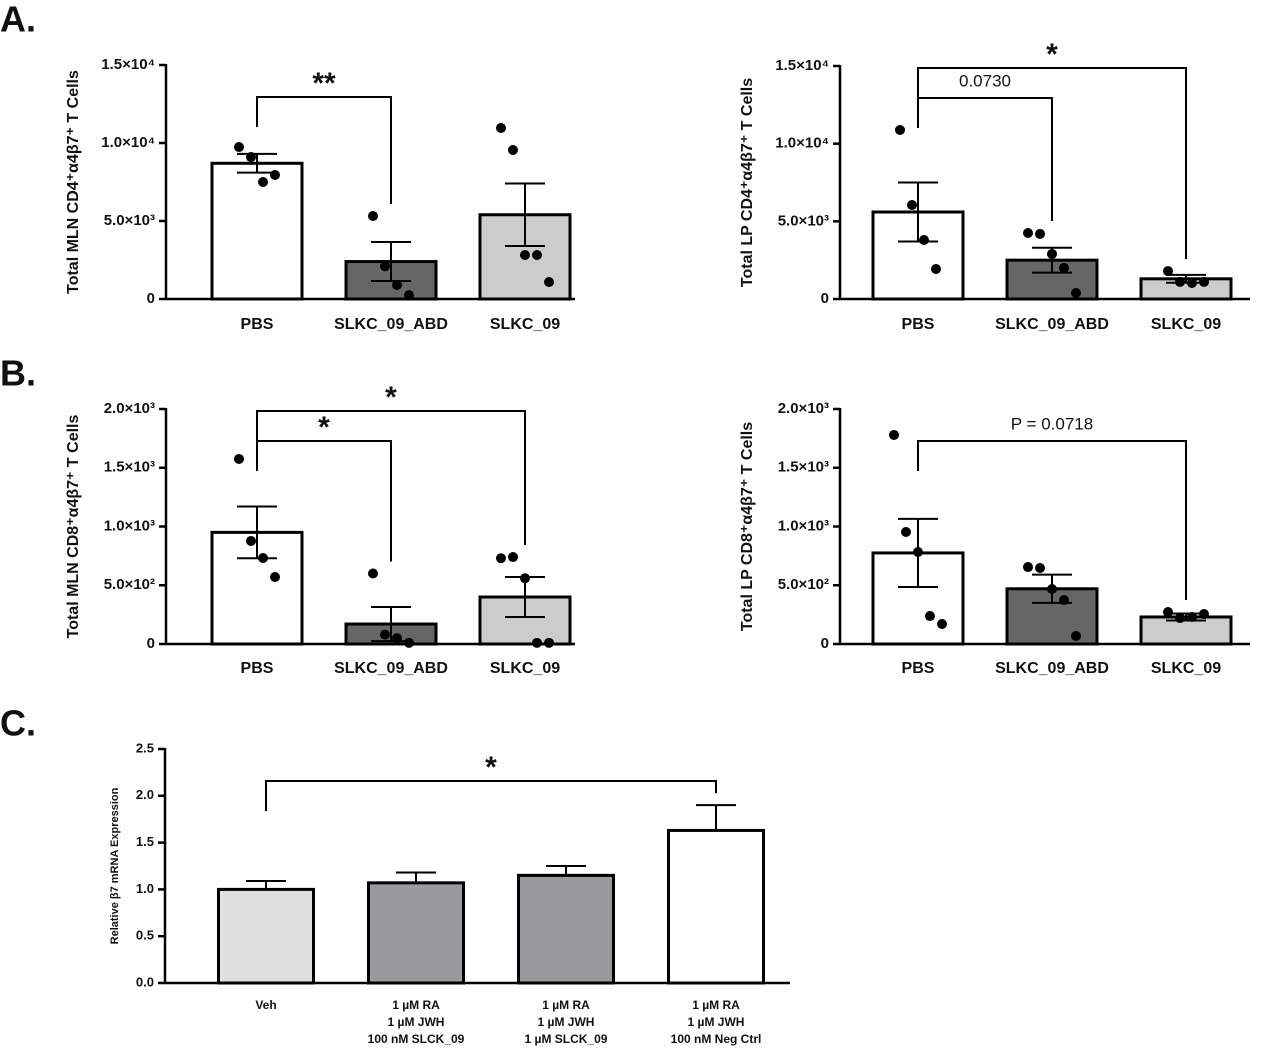  Describe the element at coordinates (145, 935) in the screenshot. I see `y-tick-label: 0.5` at that location.